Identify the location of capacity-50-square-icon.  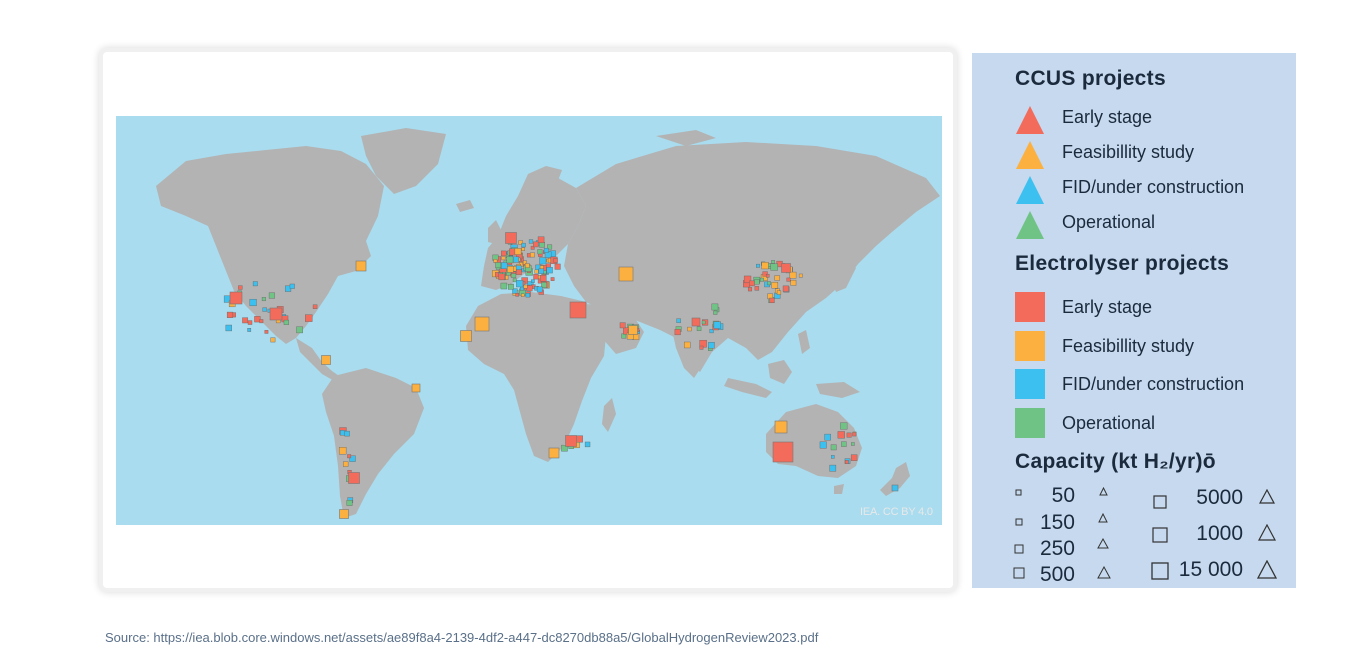
(1018, 492).